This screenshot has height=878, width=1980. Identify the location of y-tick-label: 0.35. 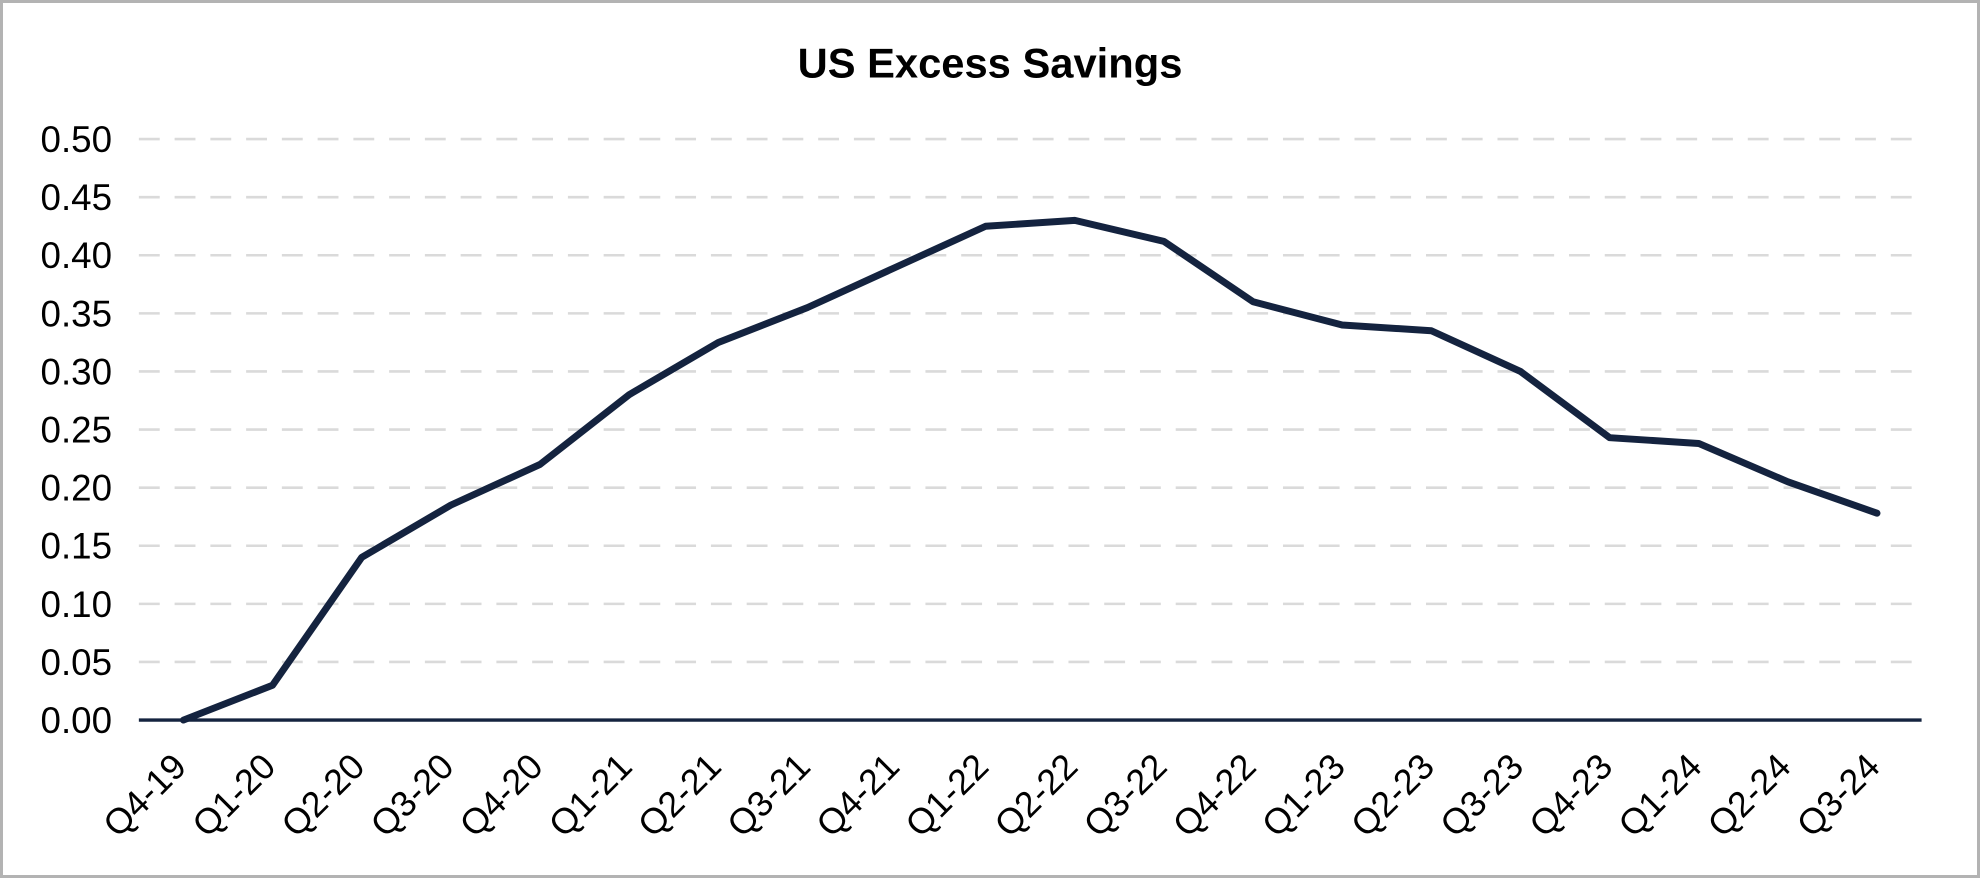
(77, 313).